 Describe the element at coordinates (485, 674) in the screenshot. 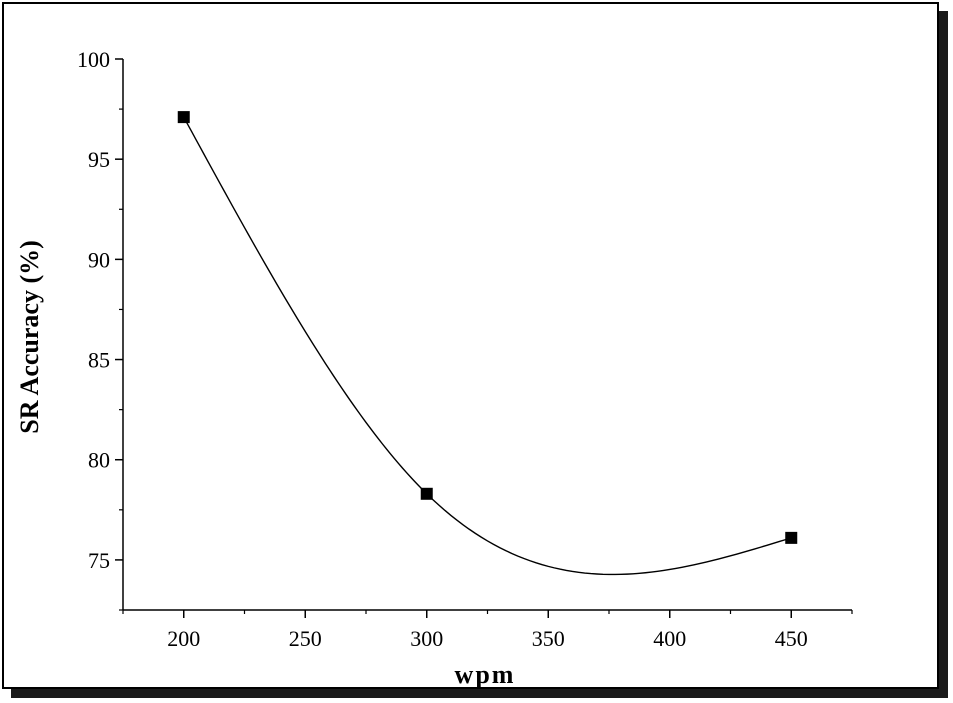

I see `x-axis-title: wpm` at that location.